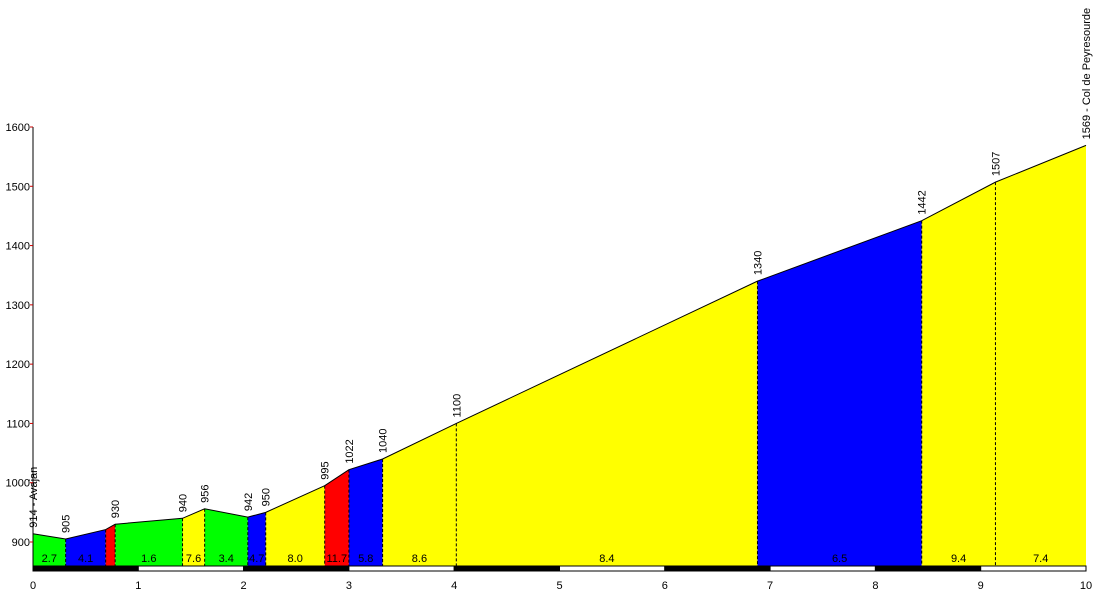  Describe the element at coordinates (18, 365) in the screenshot. I see `y-tick-label: 1200` at that location.